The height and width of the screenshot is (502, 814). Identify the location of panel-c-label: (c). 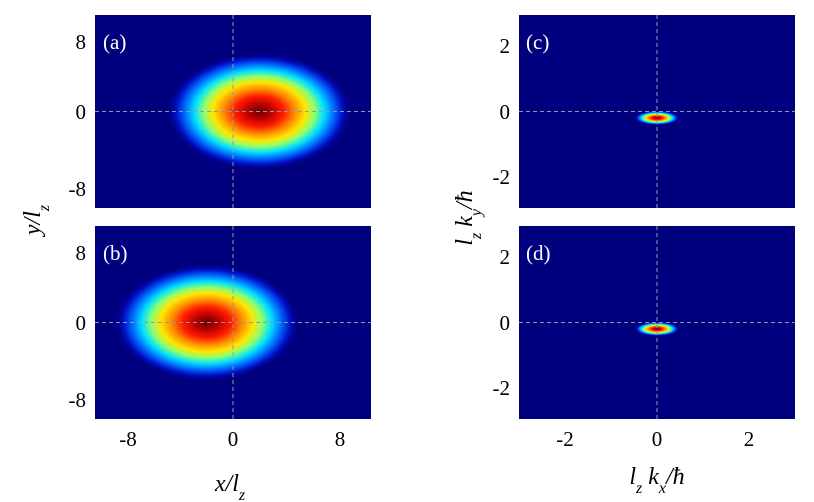
(537, 42).